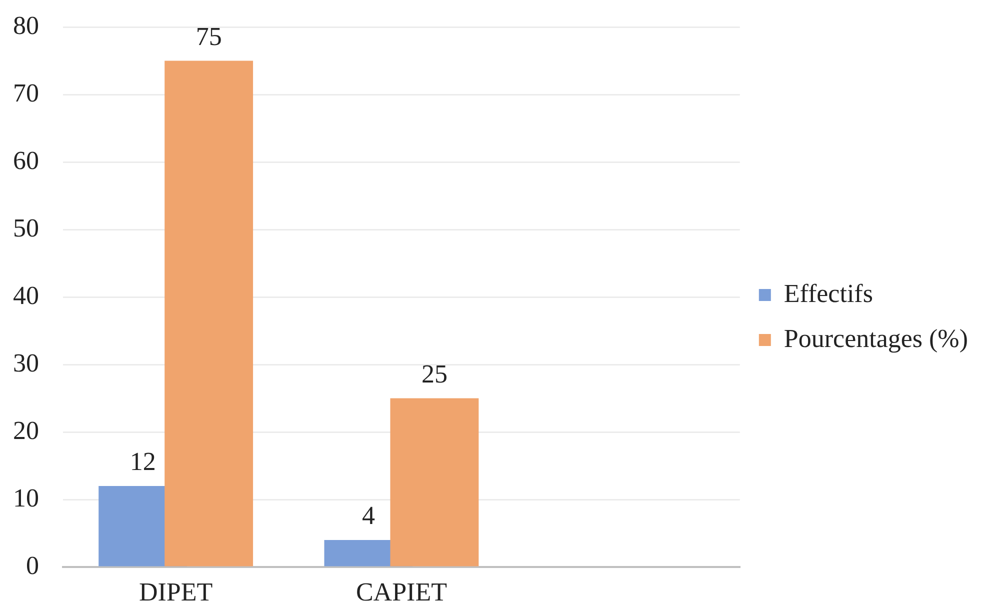  I want to click on y-tick-label: 30, so click(26, 363).